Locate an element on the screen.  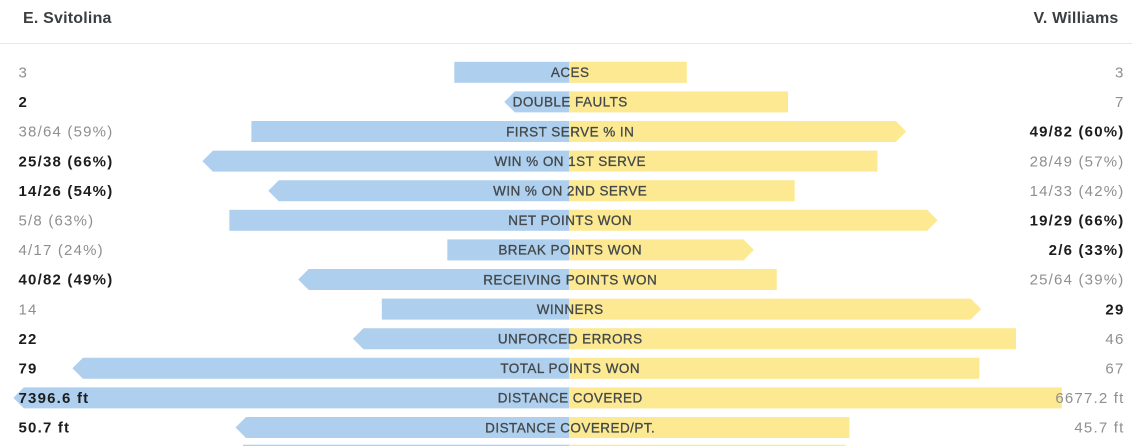
svg-text: 4/17 (24%) is located at coordinates (61, 250).